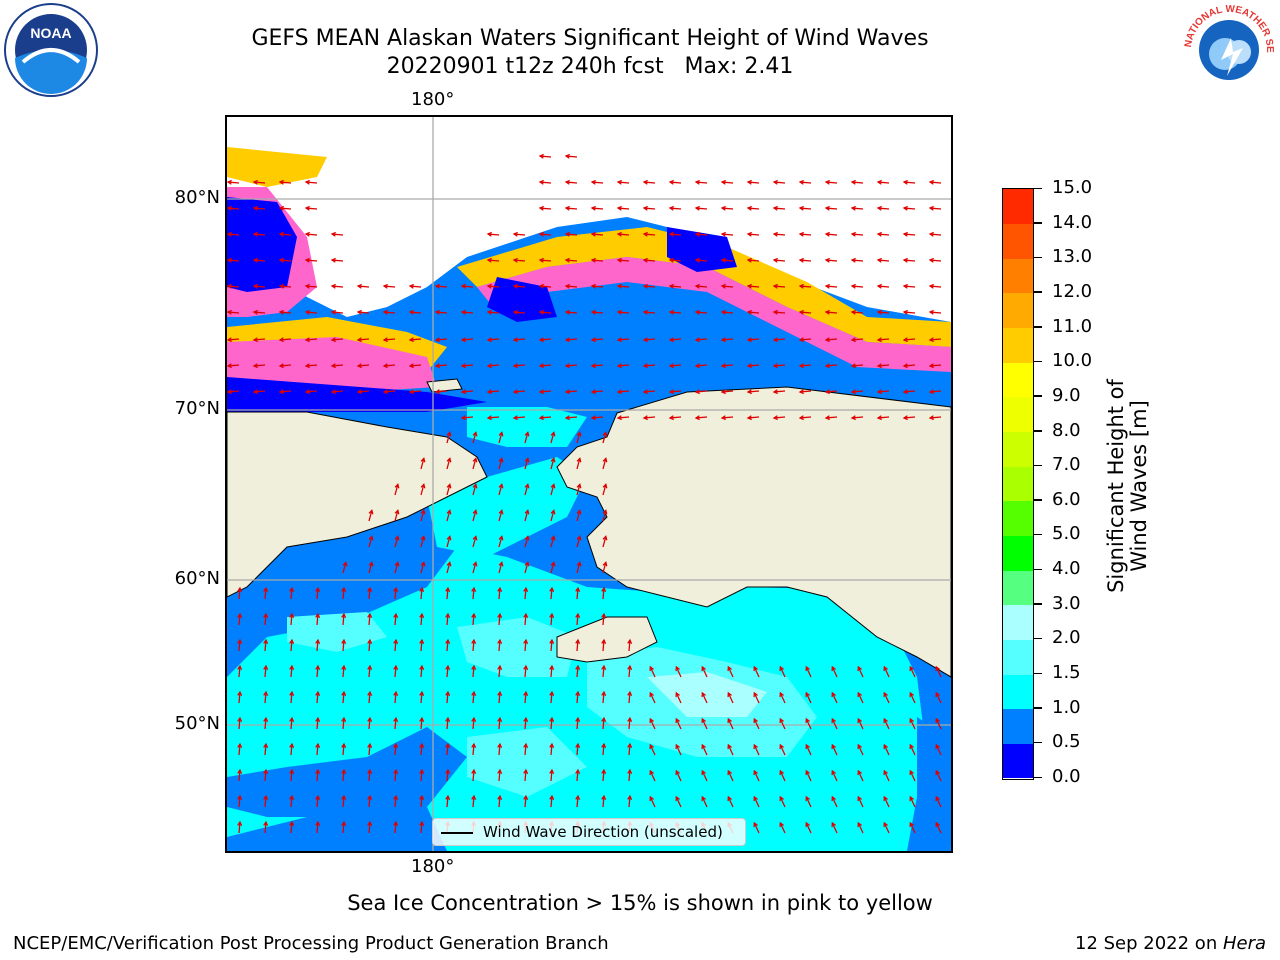 The width and height of the screenshot is (1280, 960). I want to click on wave-region-palecyan, so click(707, 694).